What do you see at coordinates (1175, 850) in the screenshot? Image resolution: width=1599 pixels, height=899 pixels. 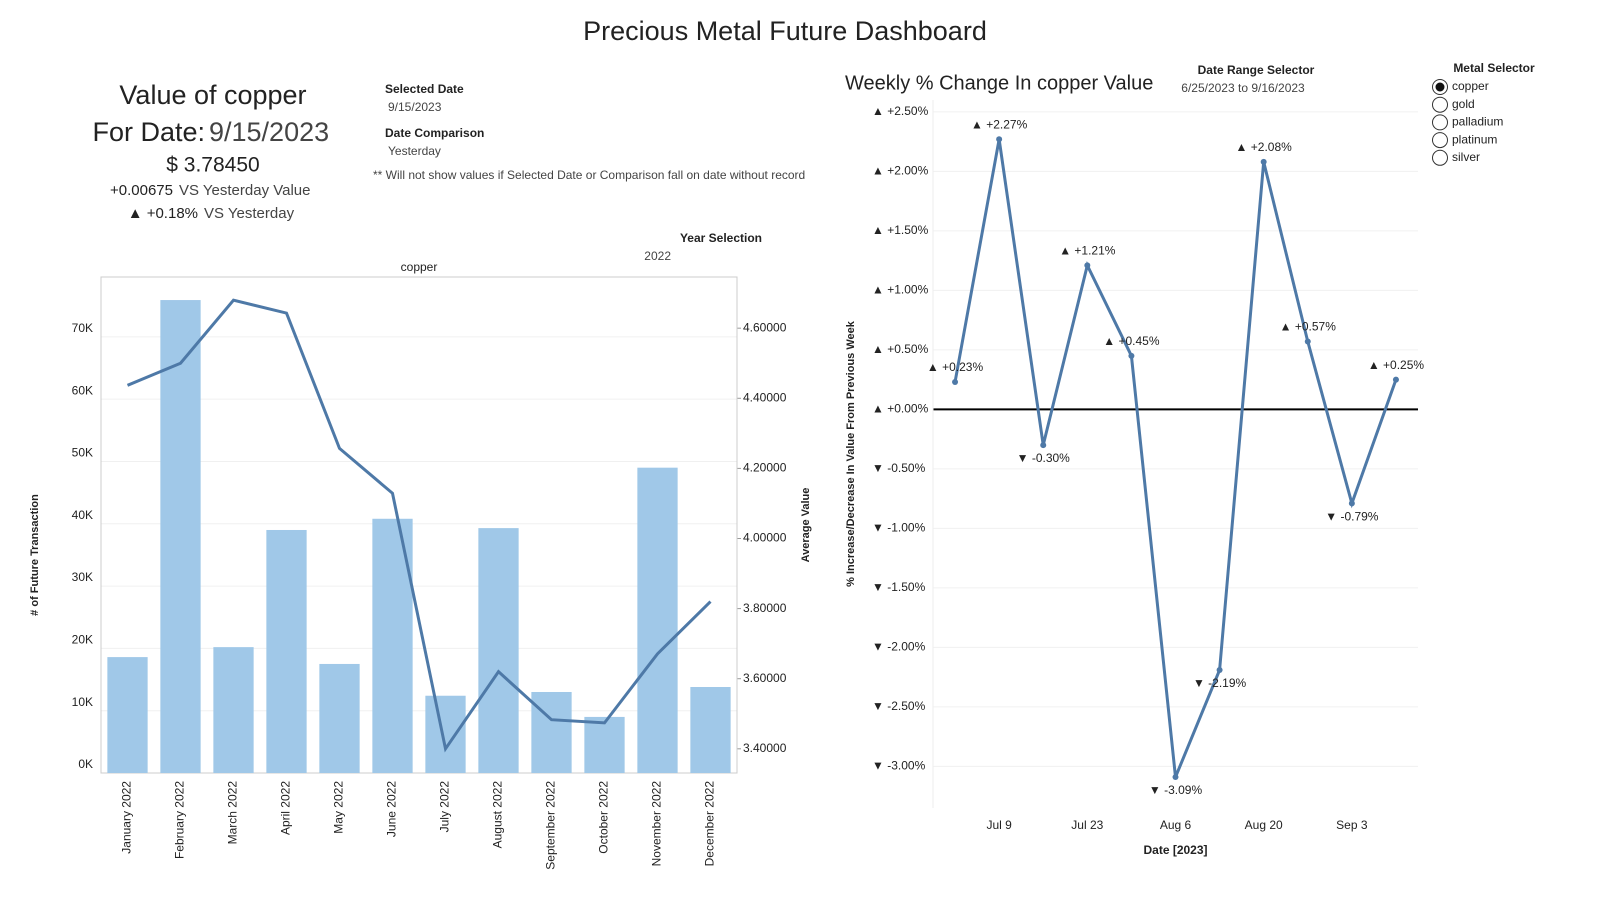 I see `x-axis-label: Date [2023]` at bounding box center [1175, 850].